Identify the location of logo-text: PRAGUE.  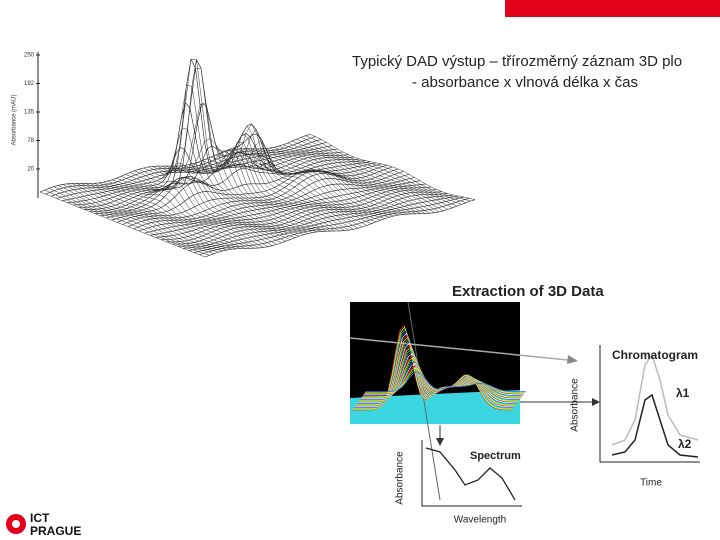
(55, 531).